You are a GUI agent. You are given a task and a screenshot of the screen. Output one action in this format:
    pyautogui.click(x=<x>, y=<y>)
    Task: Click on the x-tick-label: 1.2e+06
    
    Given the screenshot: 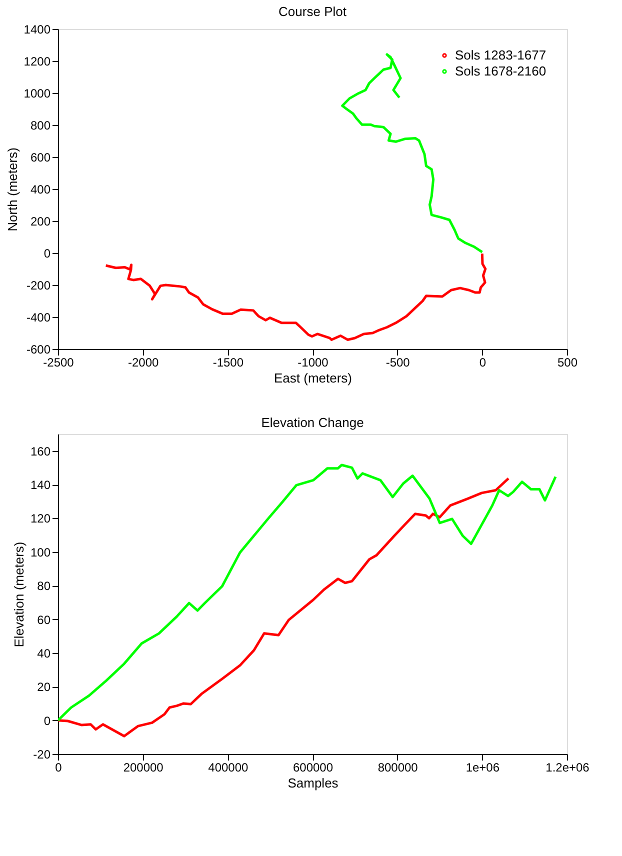 What is the action you would take?
    pyautogui.click(x=568, y=767)
    